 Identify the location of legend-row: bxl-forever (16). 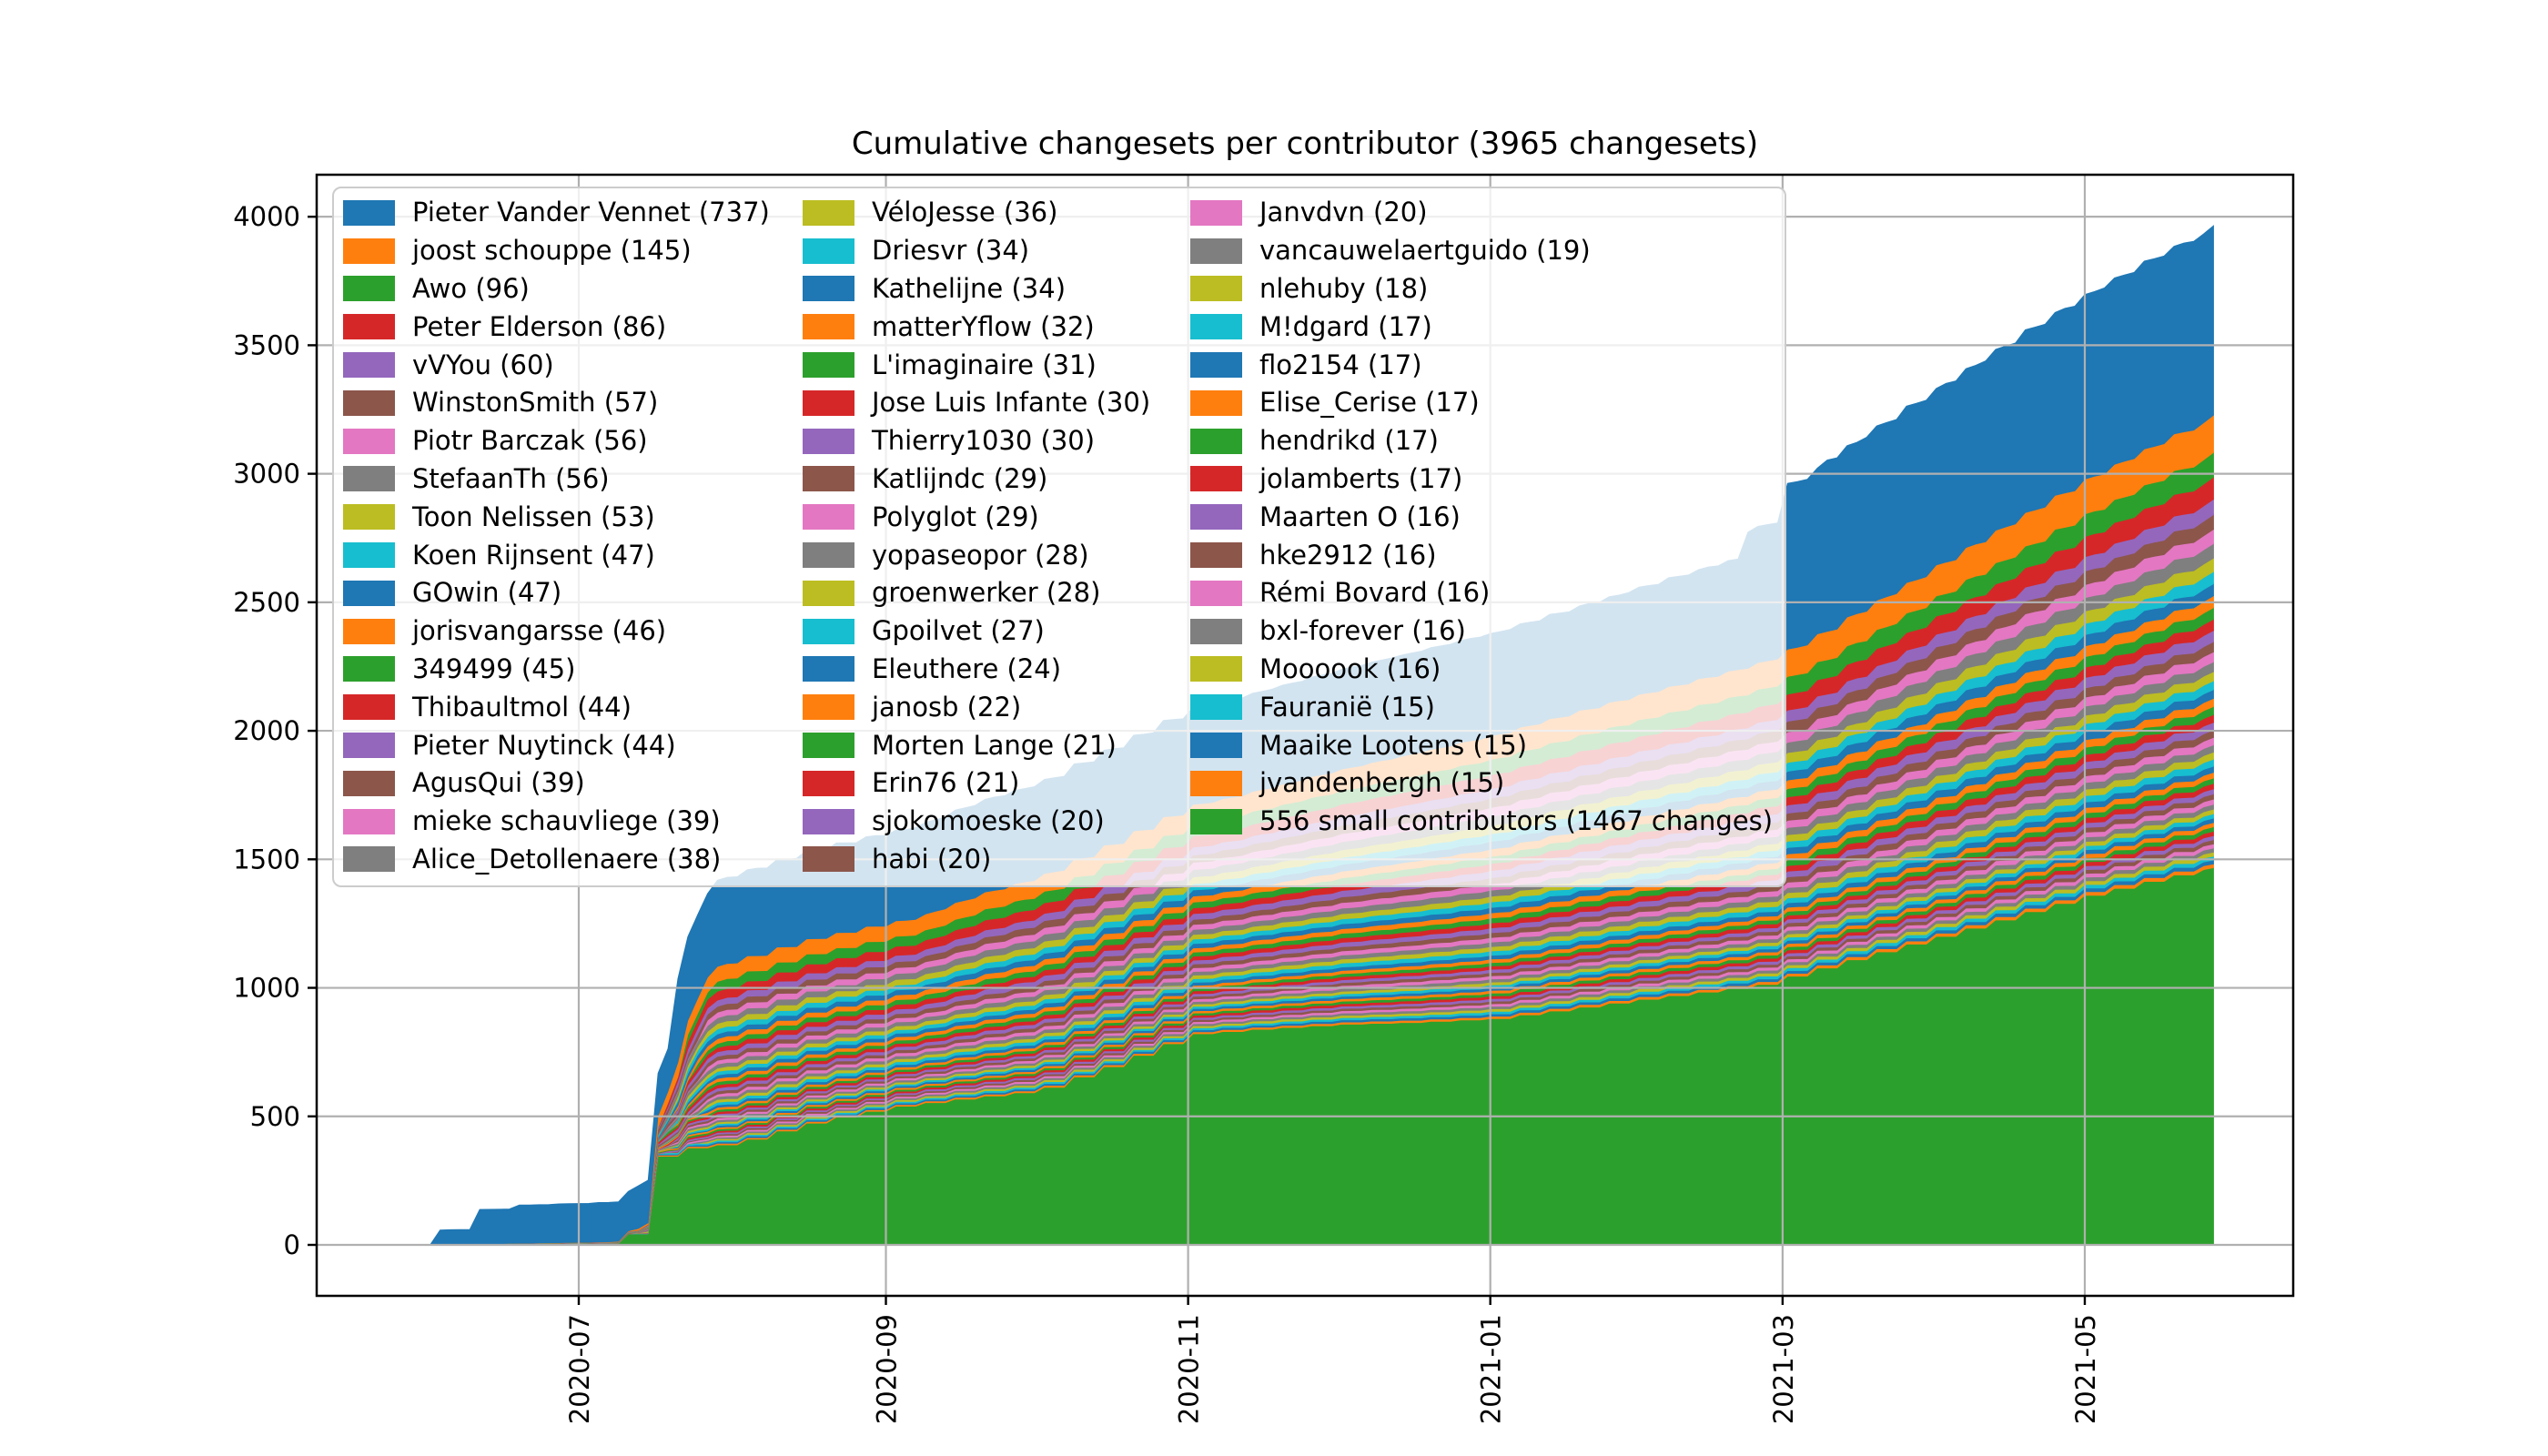
(1480, 632).